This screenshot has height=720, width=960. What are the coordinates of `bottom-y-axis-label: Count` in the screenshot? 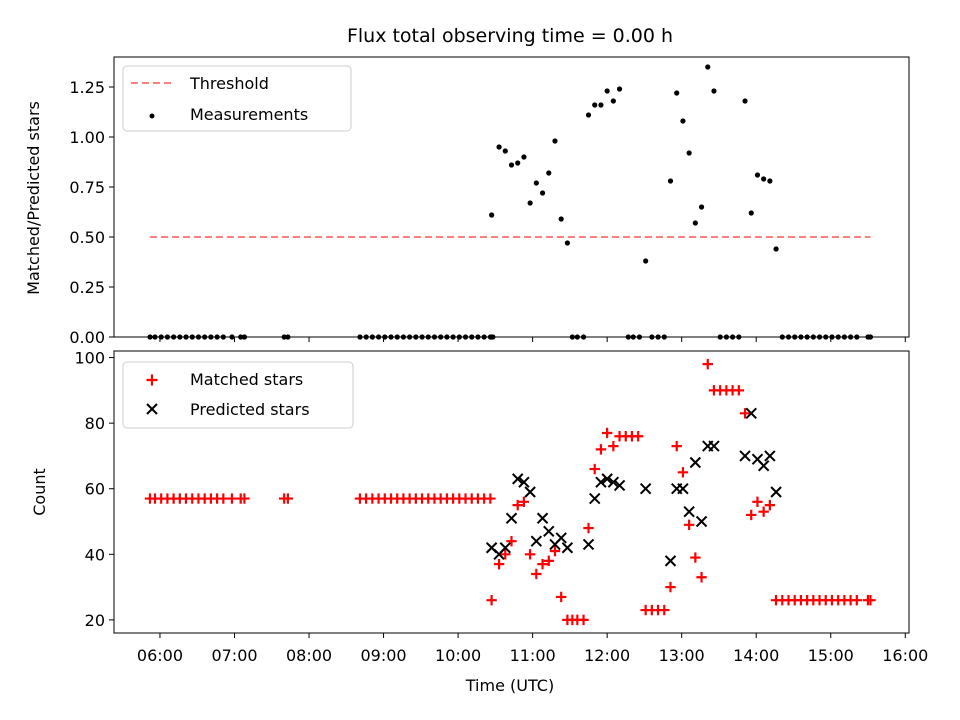 It's located at (39, 492).